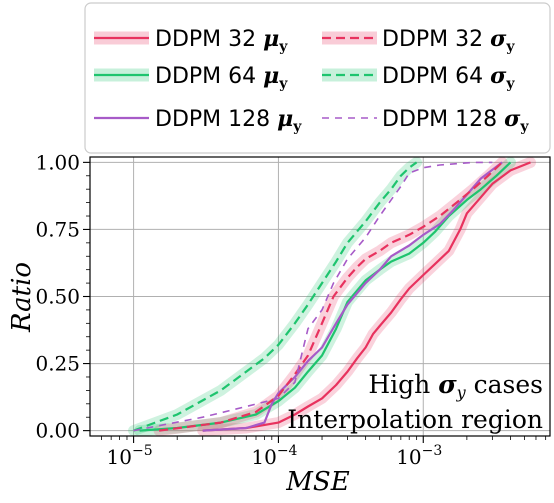 Image resolution: width=554 pixels, height=503 pixels. I want to click on x-tick-exponent: −4, so click(287, 451).